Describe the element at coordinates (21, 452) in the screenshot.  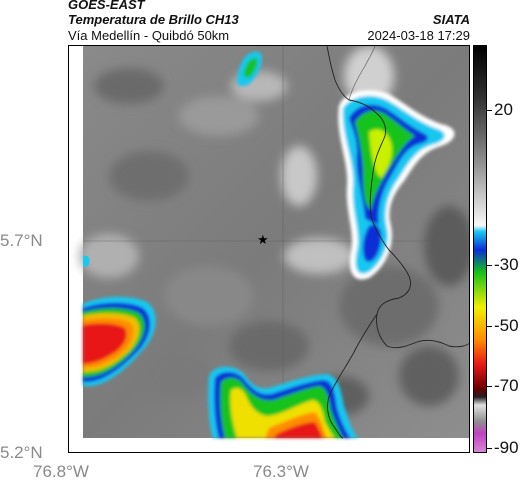
I see `lat-label-south: 5.2°N` at that location.